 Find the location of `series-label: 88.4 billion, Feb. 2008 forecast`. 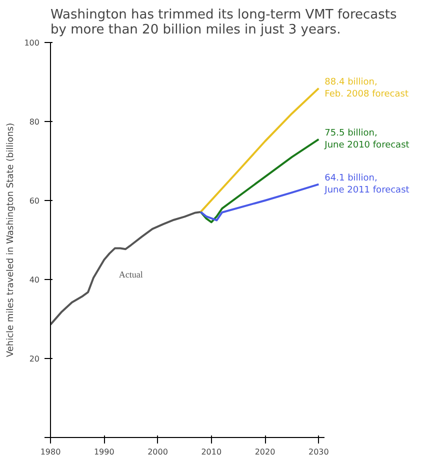

series-label: 88.4 billion, Feb. 2008 forecast is located at coordinates (366, 88).